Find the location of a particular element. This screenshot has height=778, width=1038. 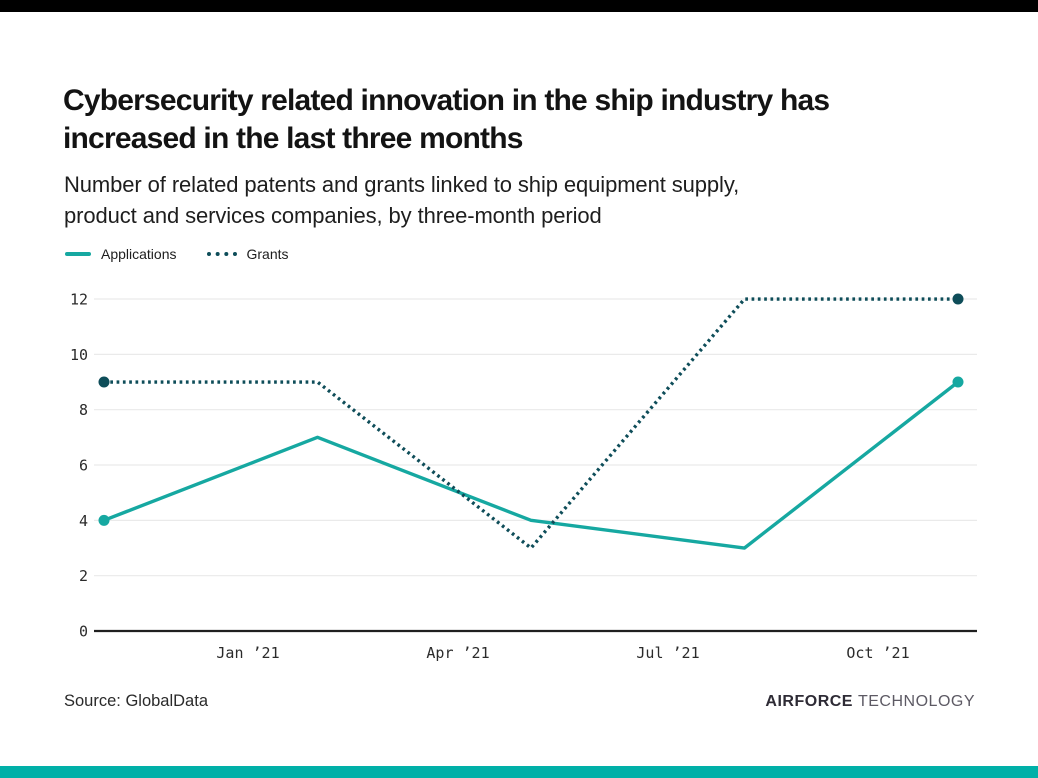

y-tick-label: 6 is located at coordinates (83, 466).